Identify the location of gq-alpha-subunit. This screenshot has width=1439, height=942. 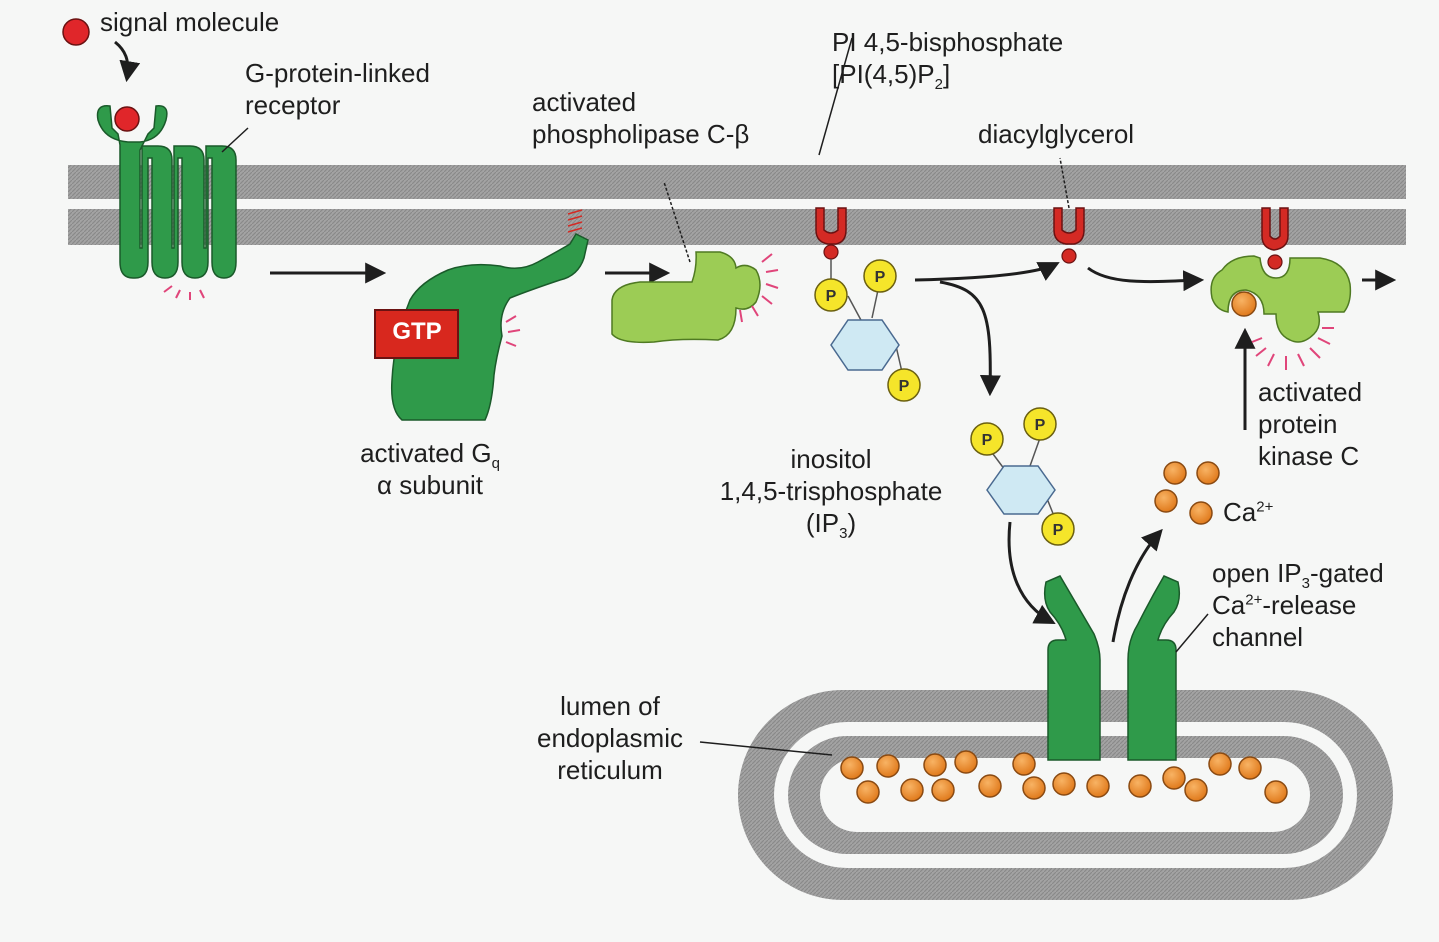
(481, 315).